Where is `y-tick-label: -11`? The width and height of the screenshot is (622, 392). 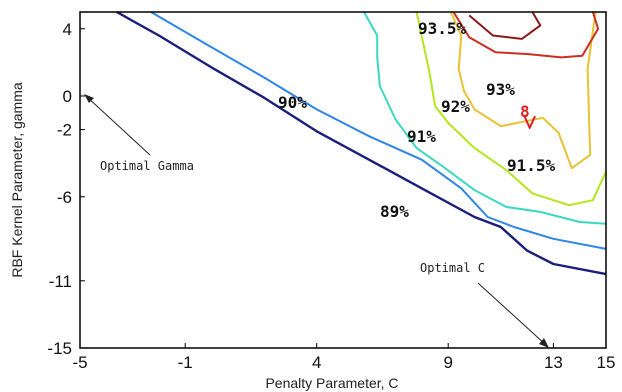
y-tick-label: -11 is located at coordinates (60, 281).